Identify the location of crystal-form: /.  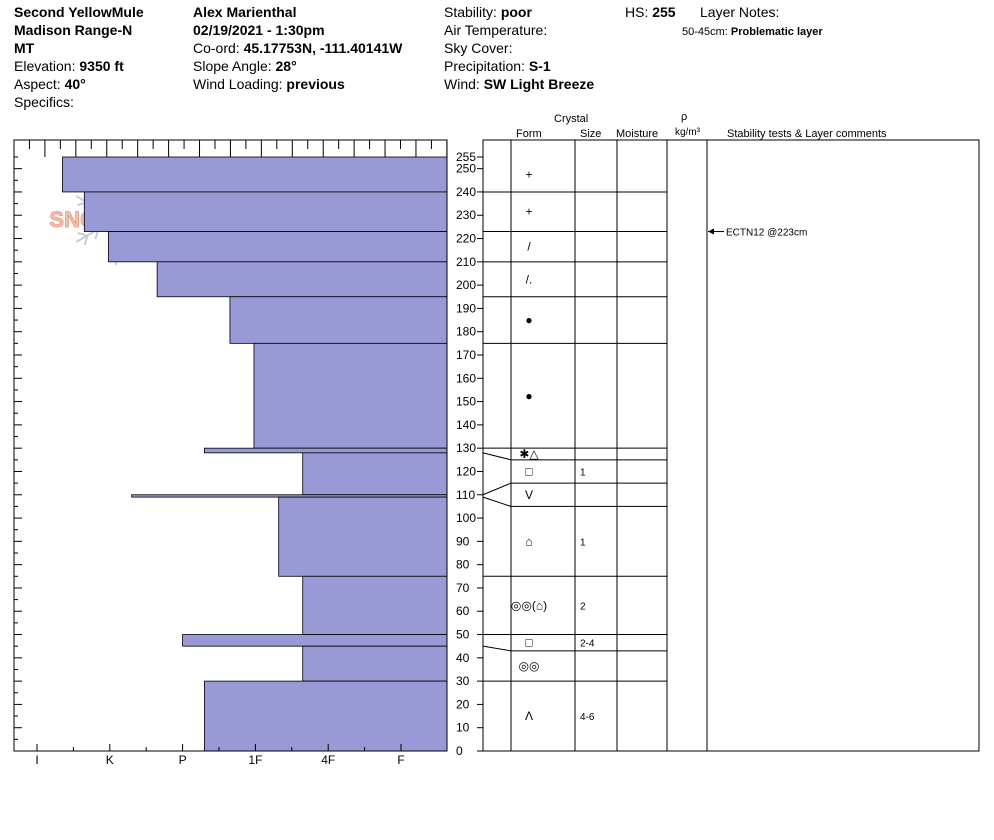
(529, 247).